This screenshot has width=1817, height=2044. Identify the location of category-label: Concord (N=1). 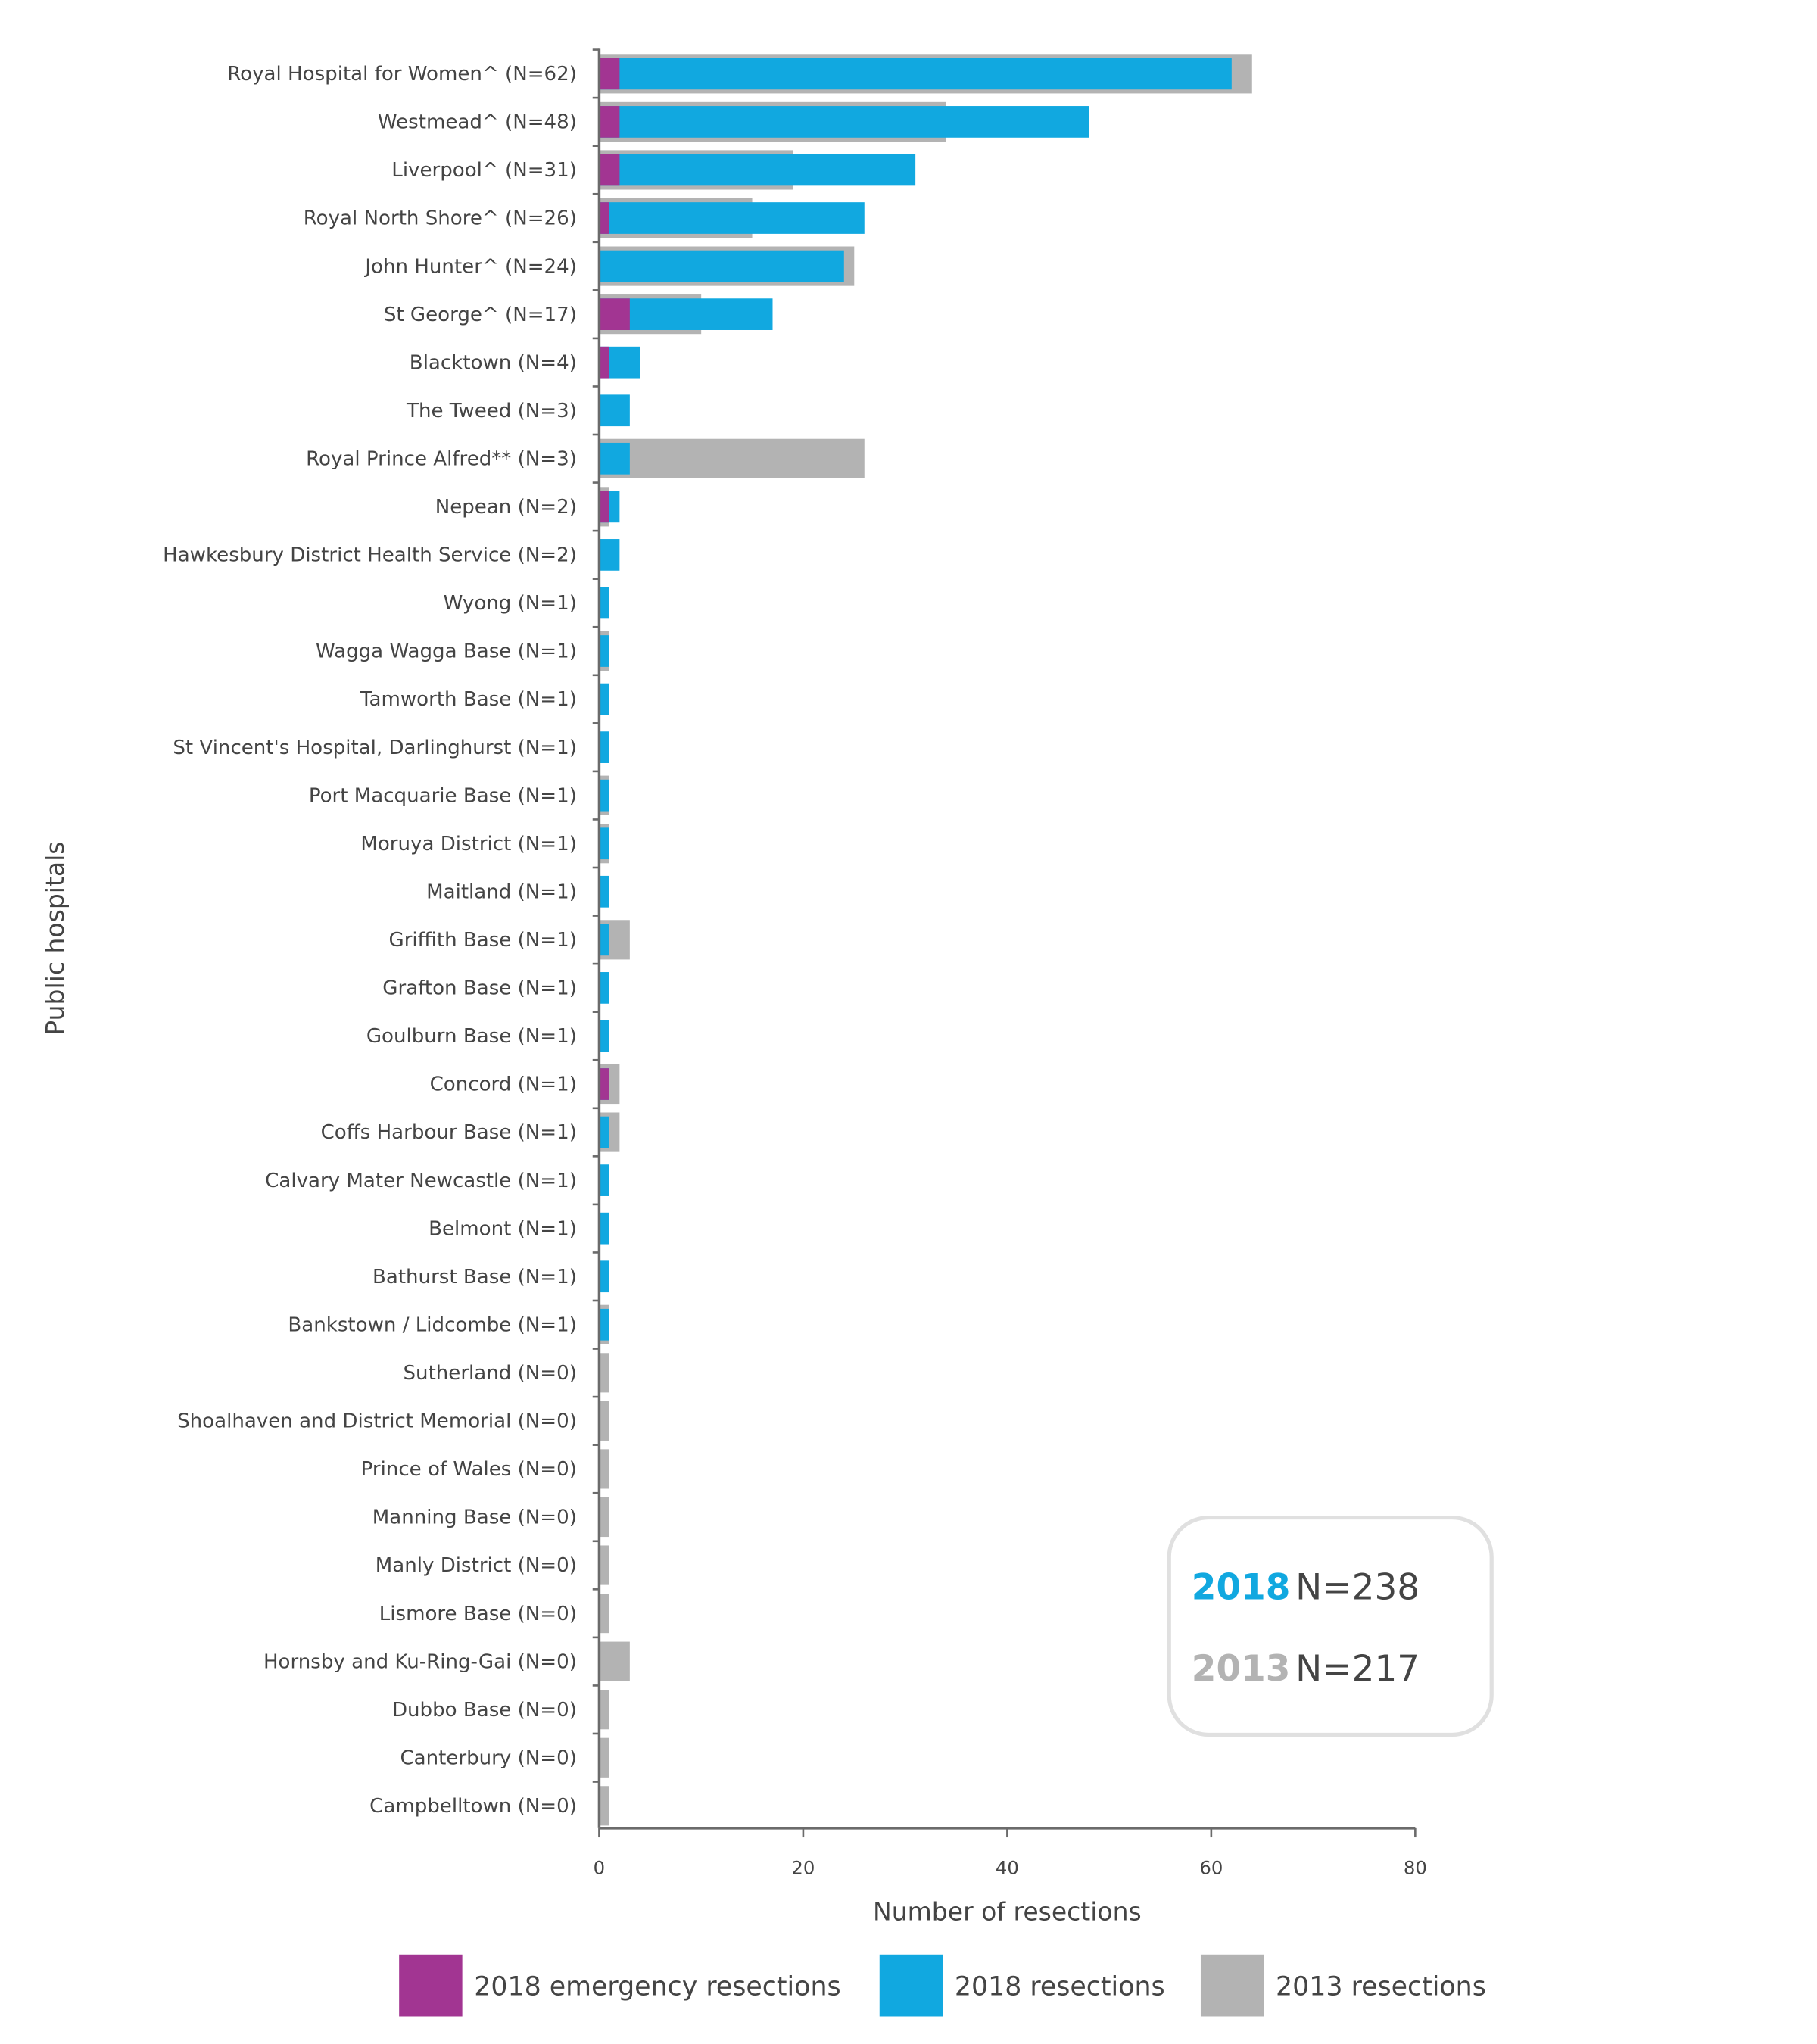
(503, 1084).